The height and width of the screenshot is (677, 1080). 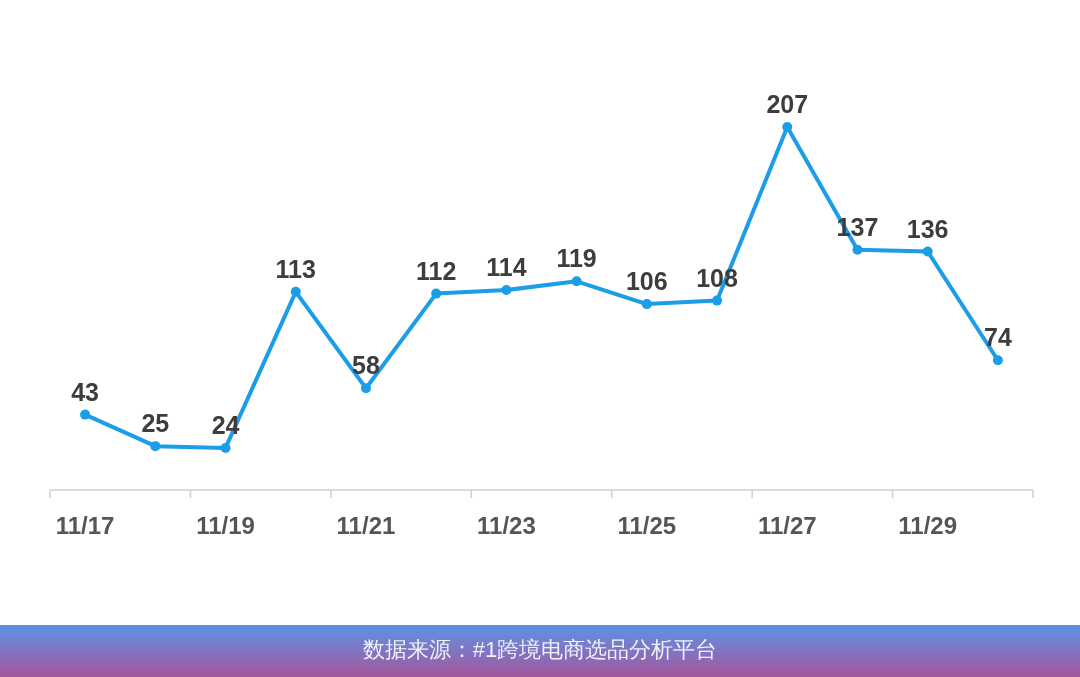 I want to click on data-label: 112, so click(x=436, y=270).